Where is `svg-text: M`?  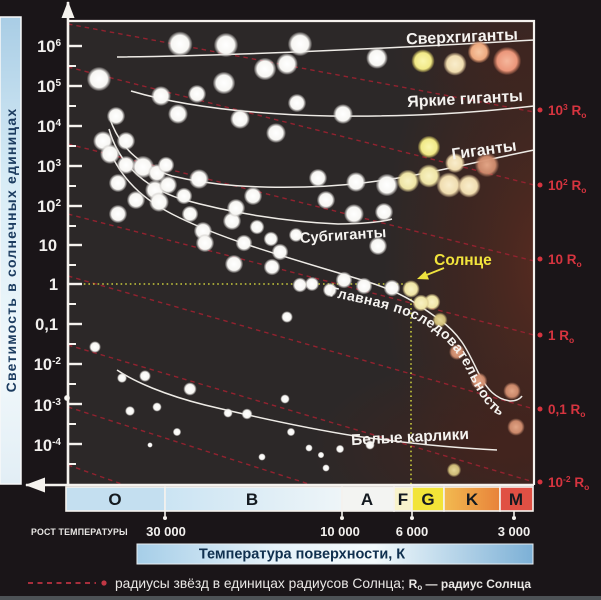 svg-text: M is located at coordinates (516, 499).